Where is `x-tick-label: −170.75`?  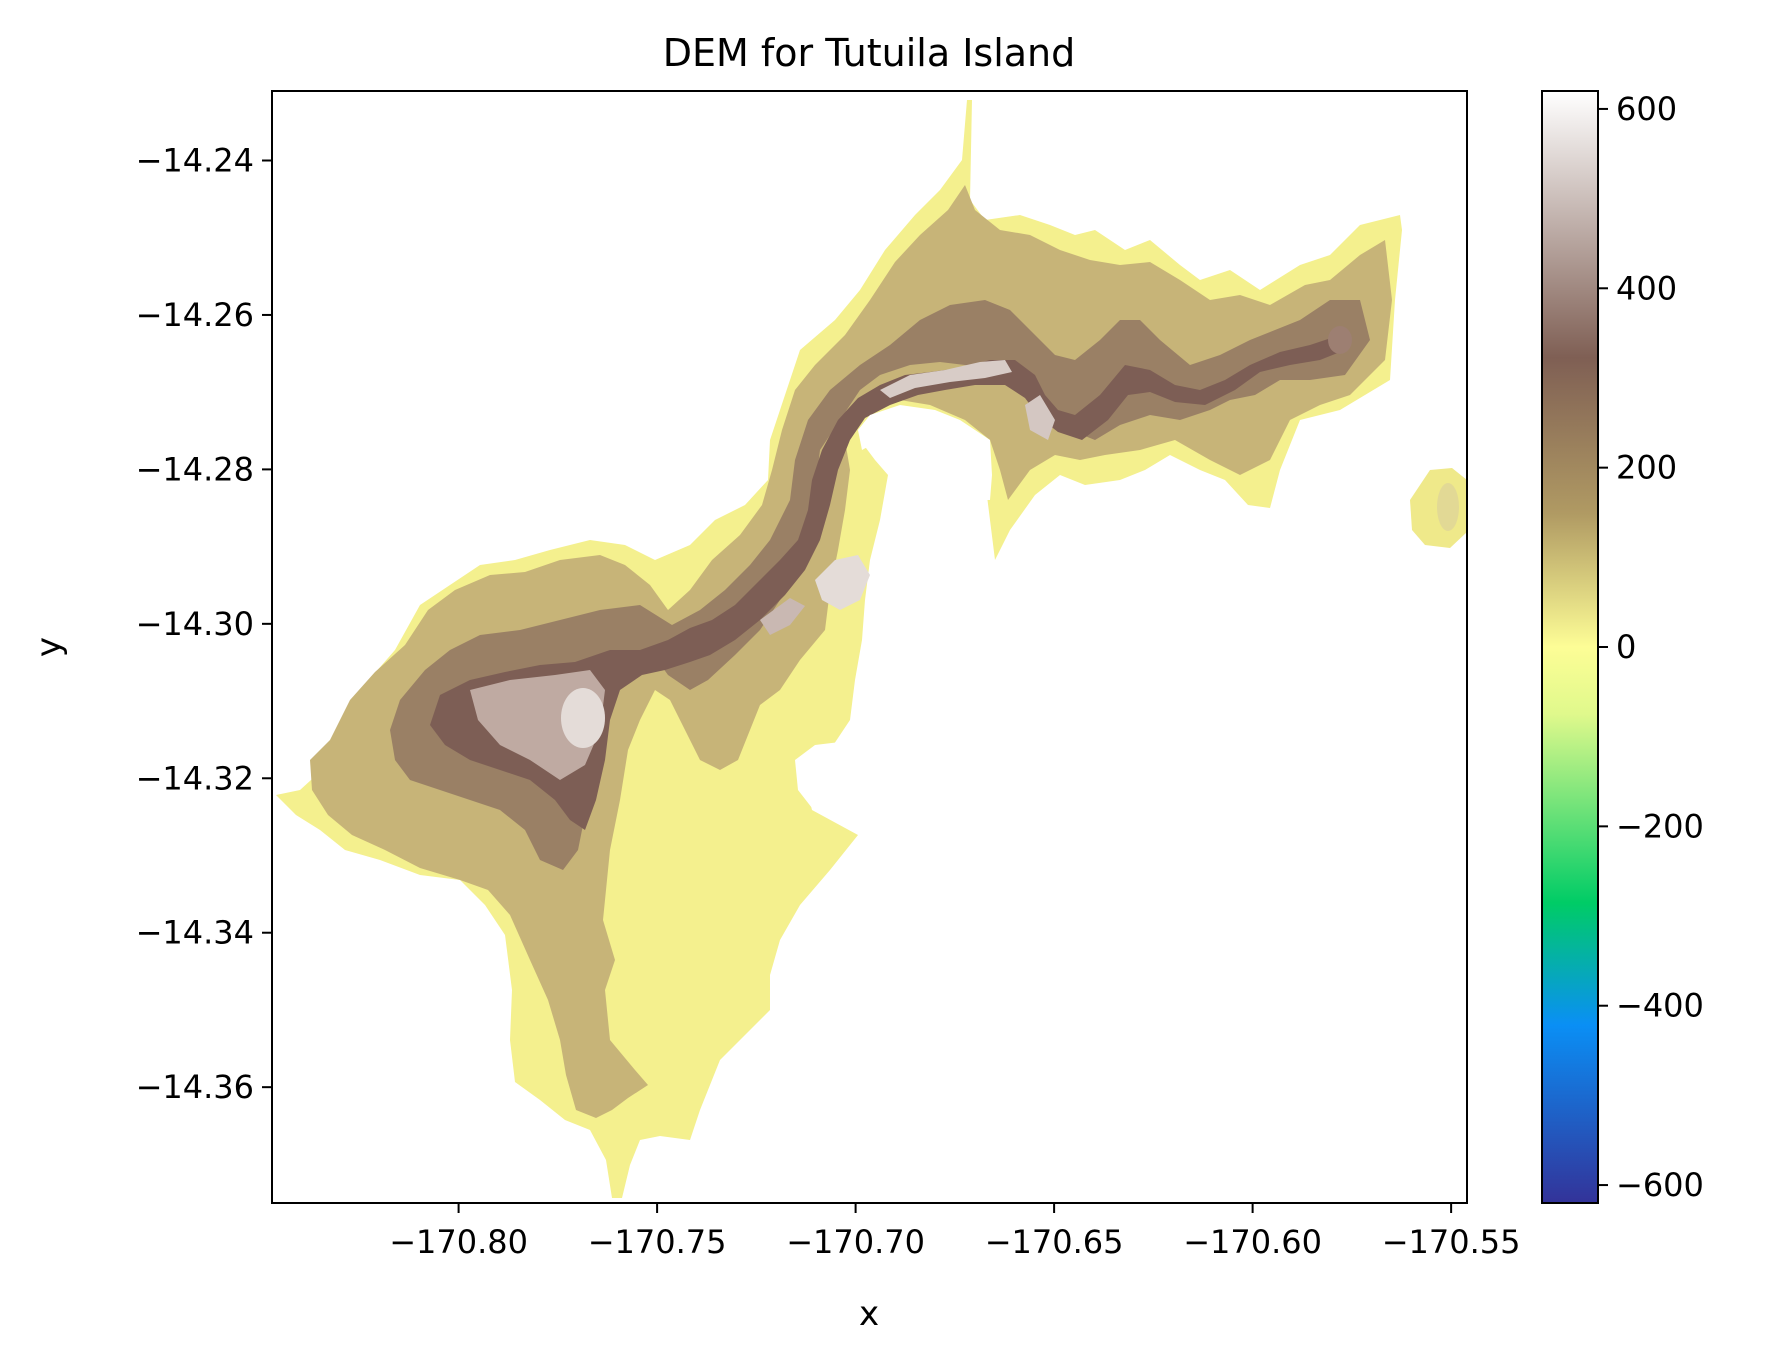
x-tick-label: −170.75 is located at coordinates (657, 1242).